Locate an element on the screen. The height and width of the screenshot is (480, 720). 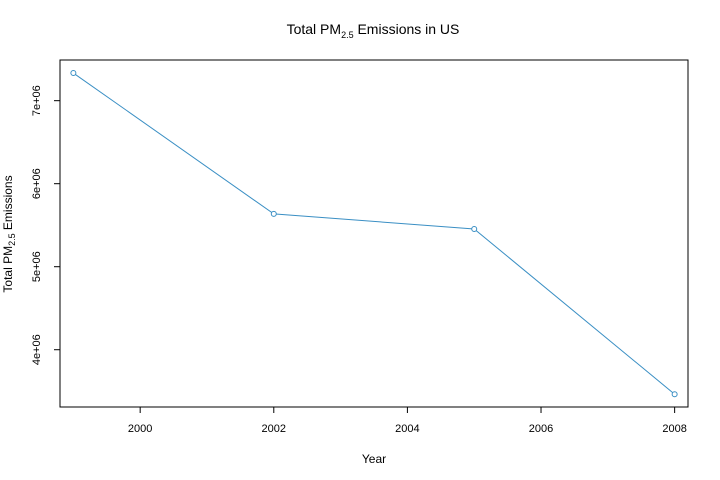
chart-title: Total PM2.5 Emissions in US is located at coordinates (373, 30).